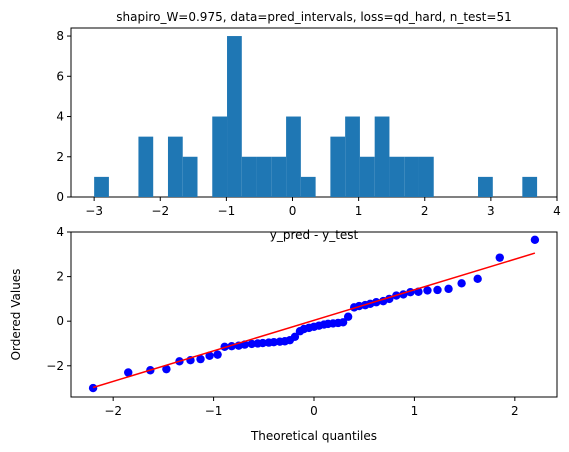 This screenshot has width=569, height=452. What do you see at coordinates (515, 411) in the screenshot?
I see `qq-x-tick-label: 2` at bounding box center [515, 411].